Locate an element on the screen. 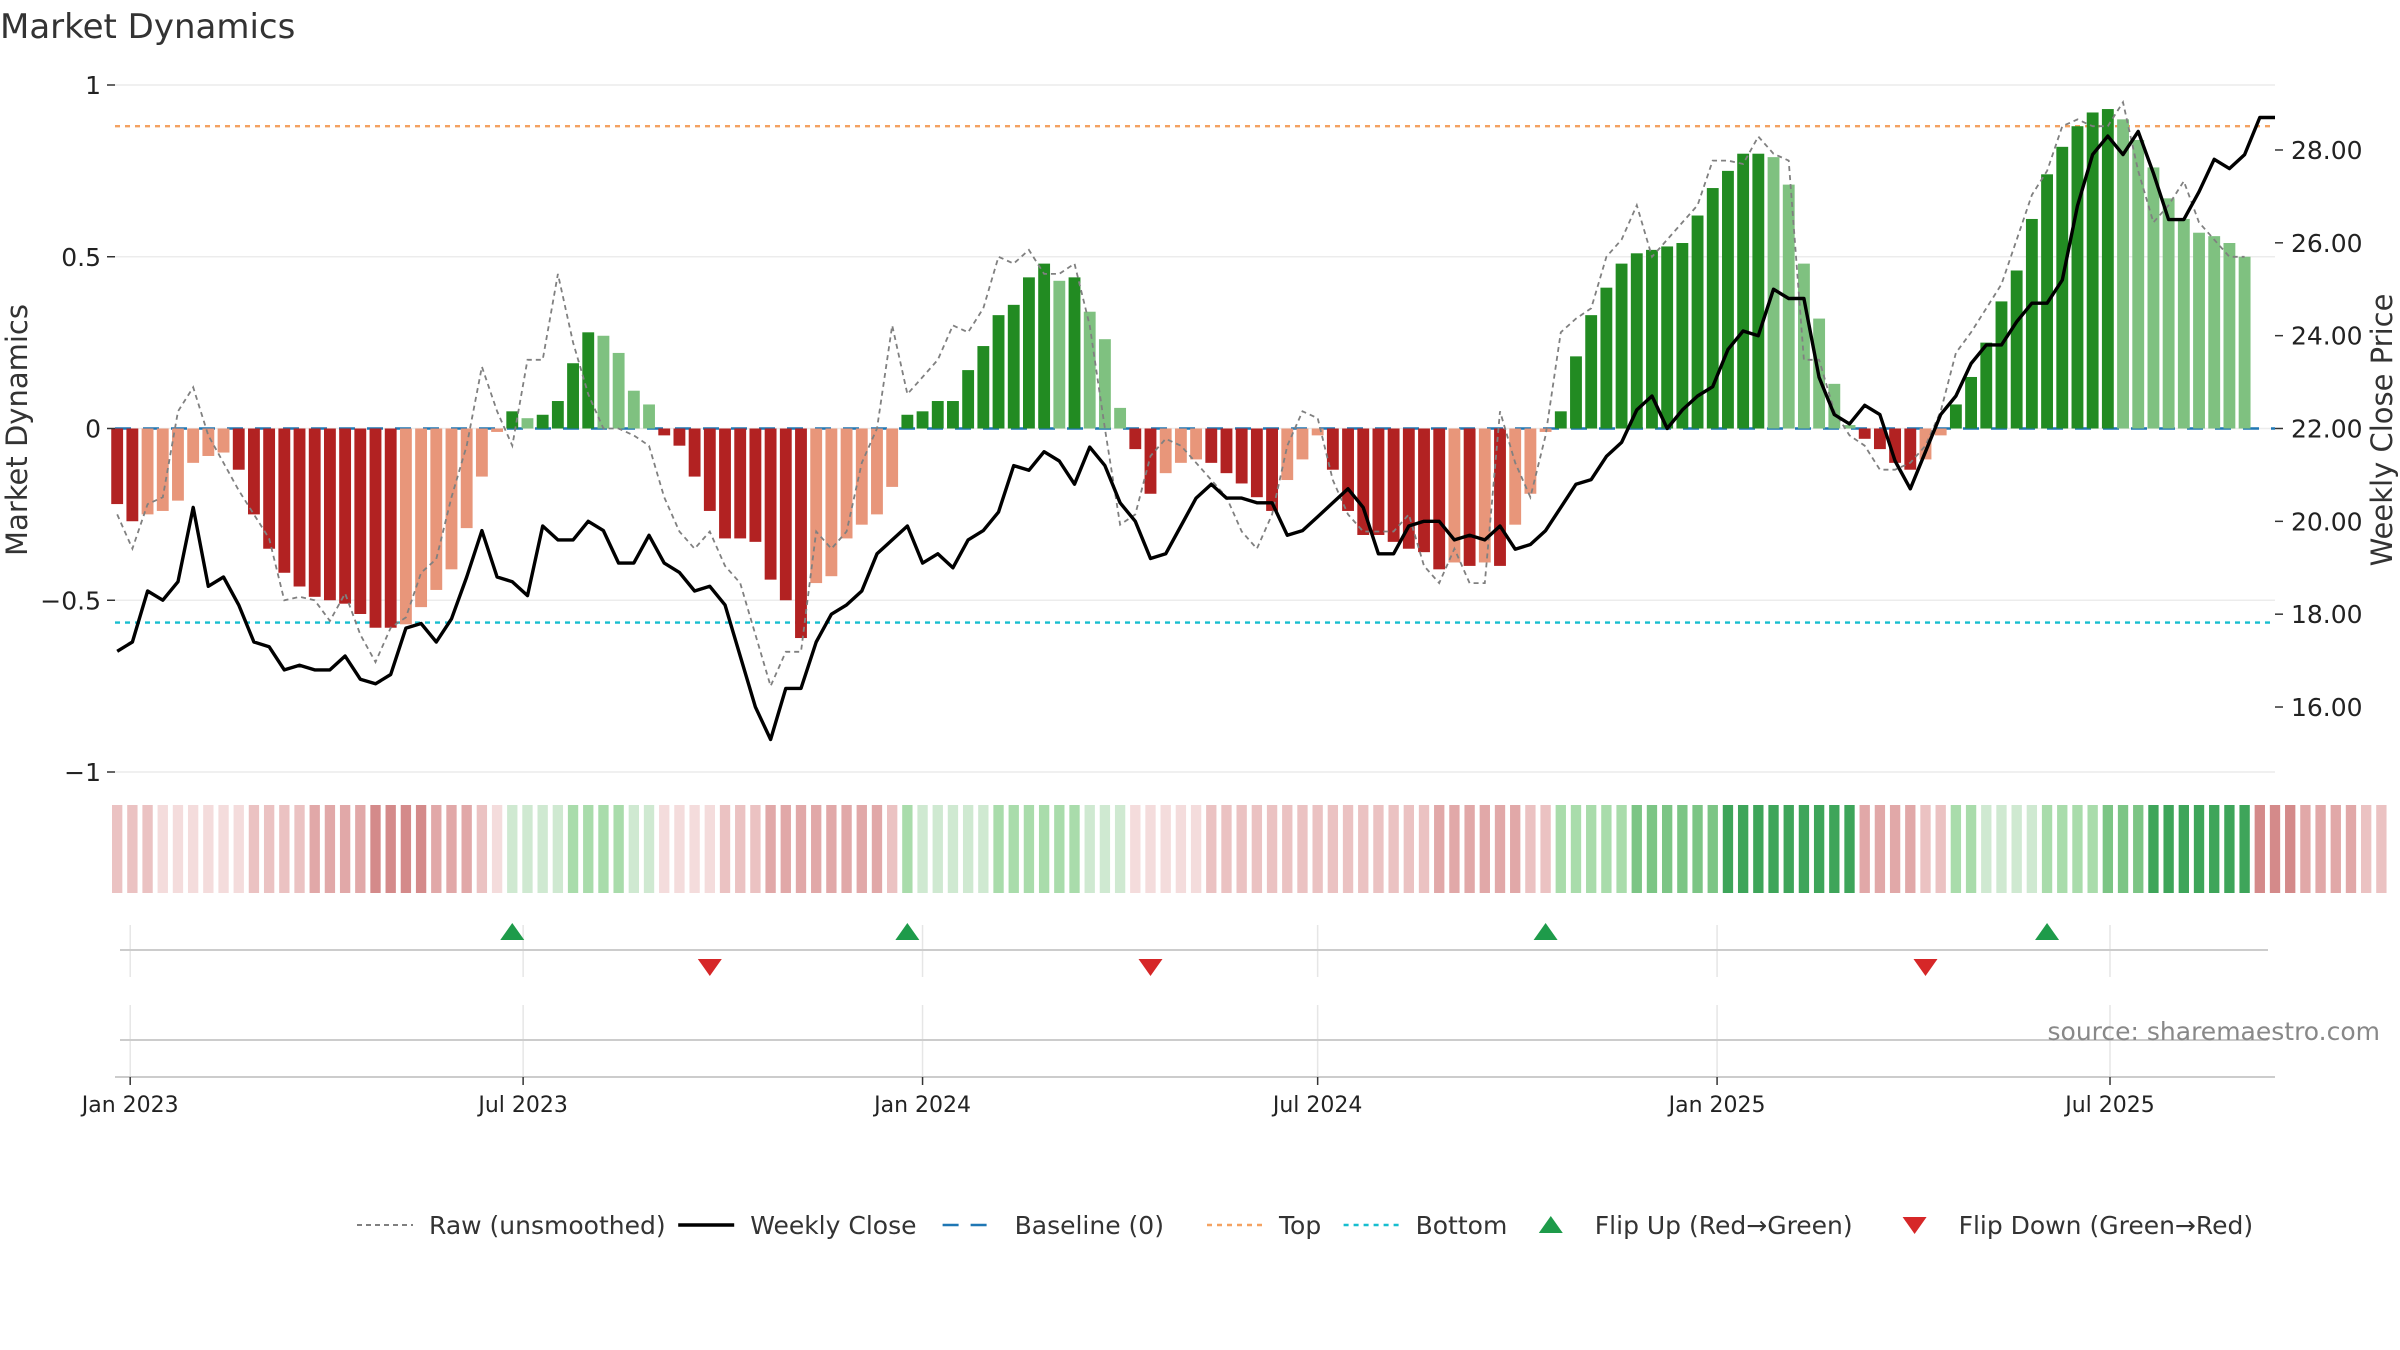 The width and height of the screenshot is (2400, 1350). x-axis-tick-label: Jan 2023 is located at coordinates (129, 1105).